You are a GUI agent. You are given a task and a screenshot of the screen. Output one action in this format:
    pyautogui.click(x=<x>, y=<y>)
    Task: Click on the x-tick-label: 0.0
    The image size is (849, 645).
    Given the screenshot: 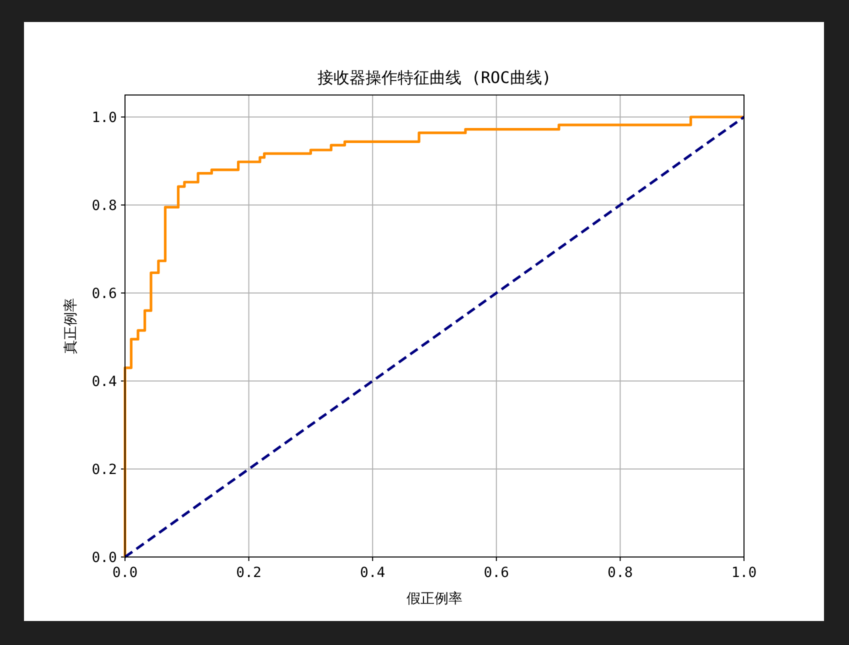 What is the action you would take?
    pyautogui.click(x=125, y=573)
    